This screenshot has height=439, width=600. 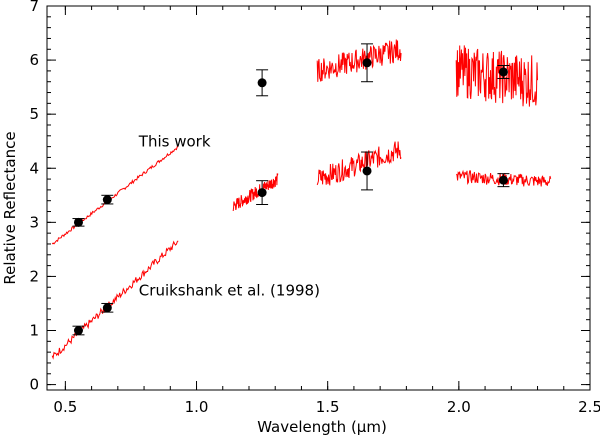 What do you see at coordinates (34, 385) in the screenshot?
I see `y-tick-label: 0` at bounding box center [34, 385].